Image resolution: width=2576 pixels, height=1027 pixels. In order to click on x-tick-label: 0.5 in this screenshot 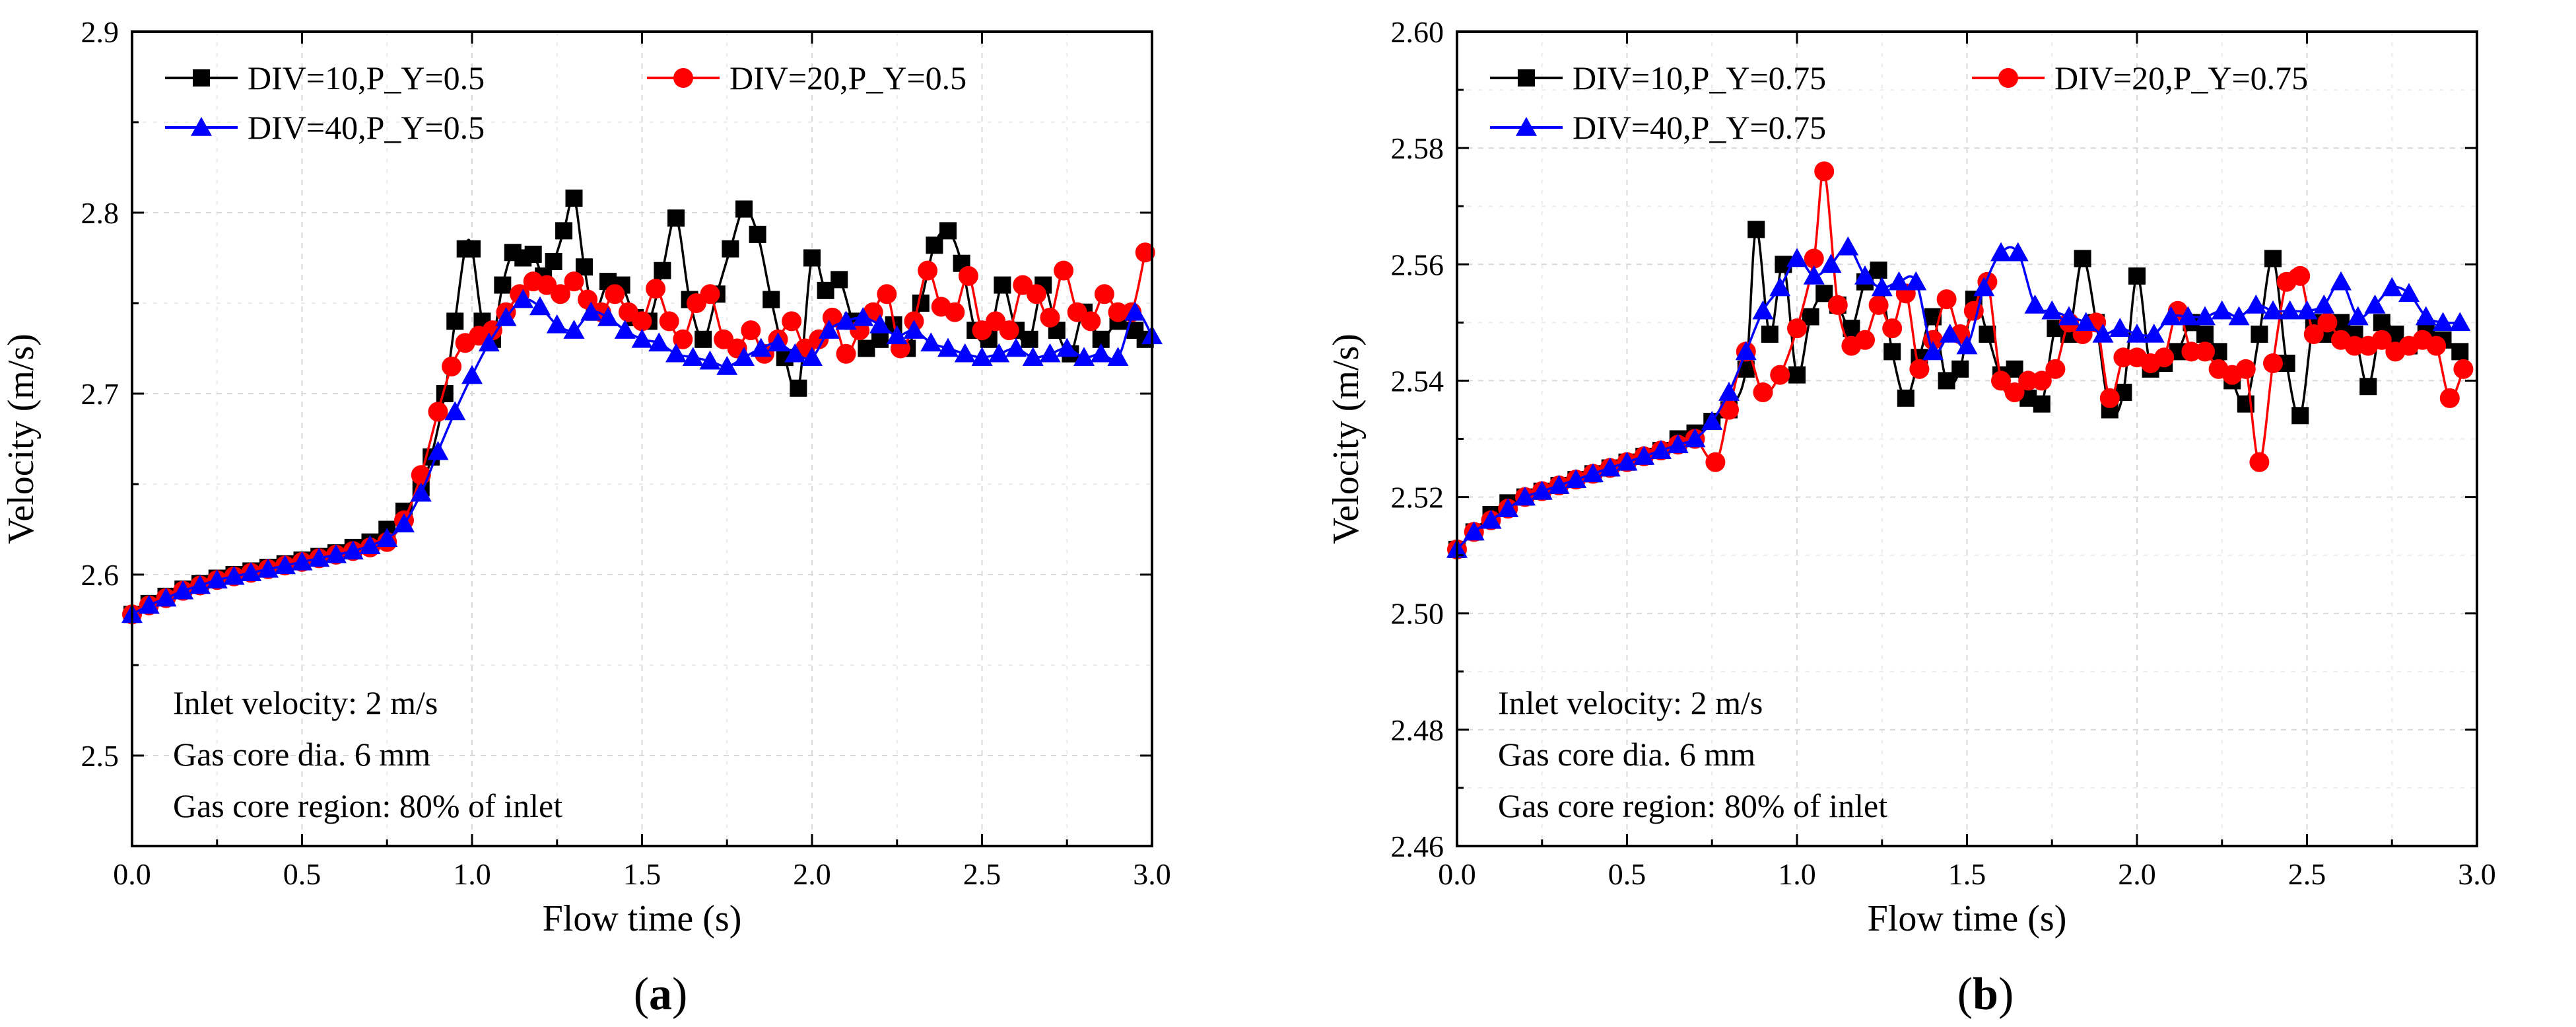, I will do `click(303, 874)`.